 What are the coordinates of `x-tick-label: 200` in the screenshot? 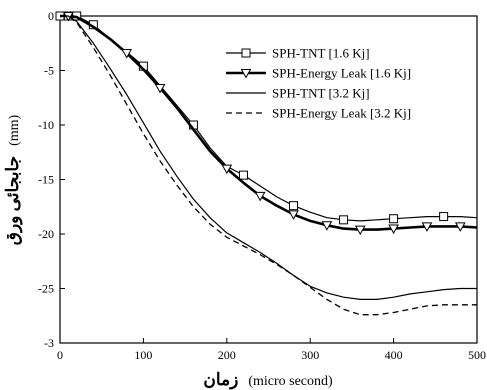 It's located at (227, 355).